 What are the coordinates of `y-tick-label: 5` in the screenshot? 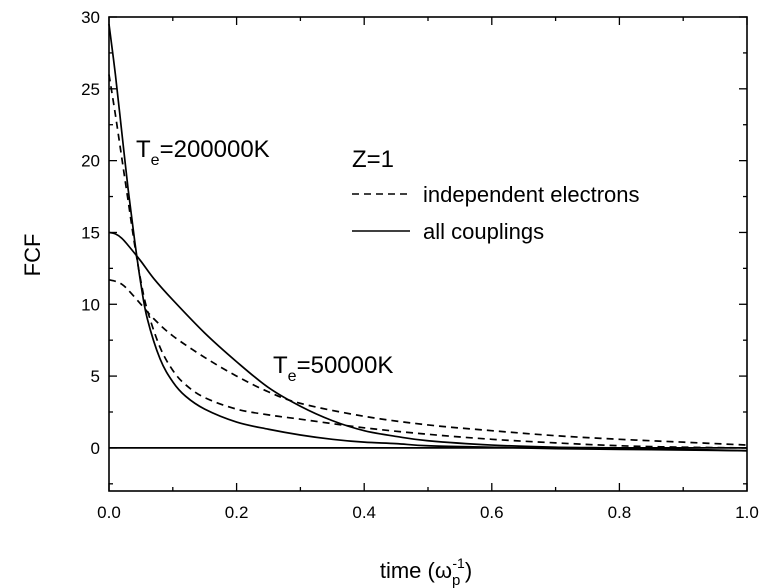 It's located at (95, 376).